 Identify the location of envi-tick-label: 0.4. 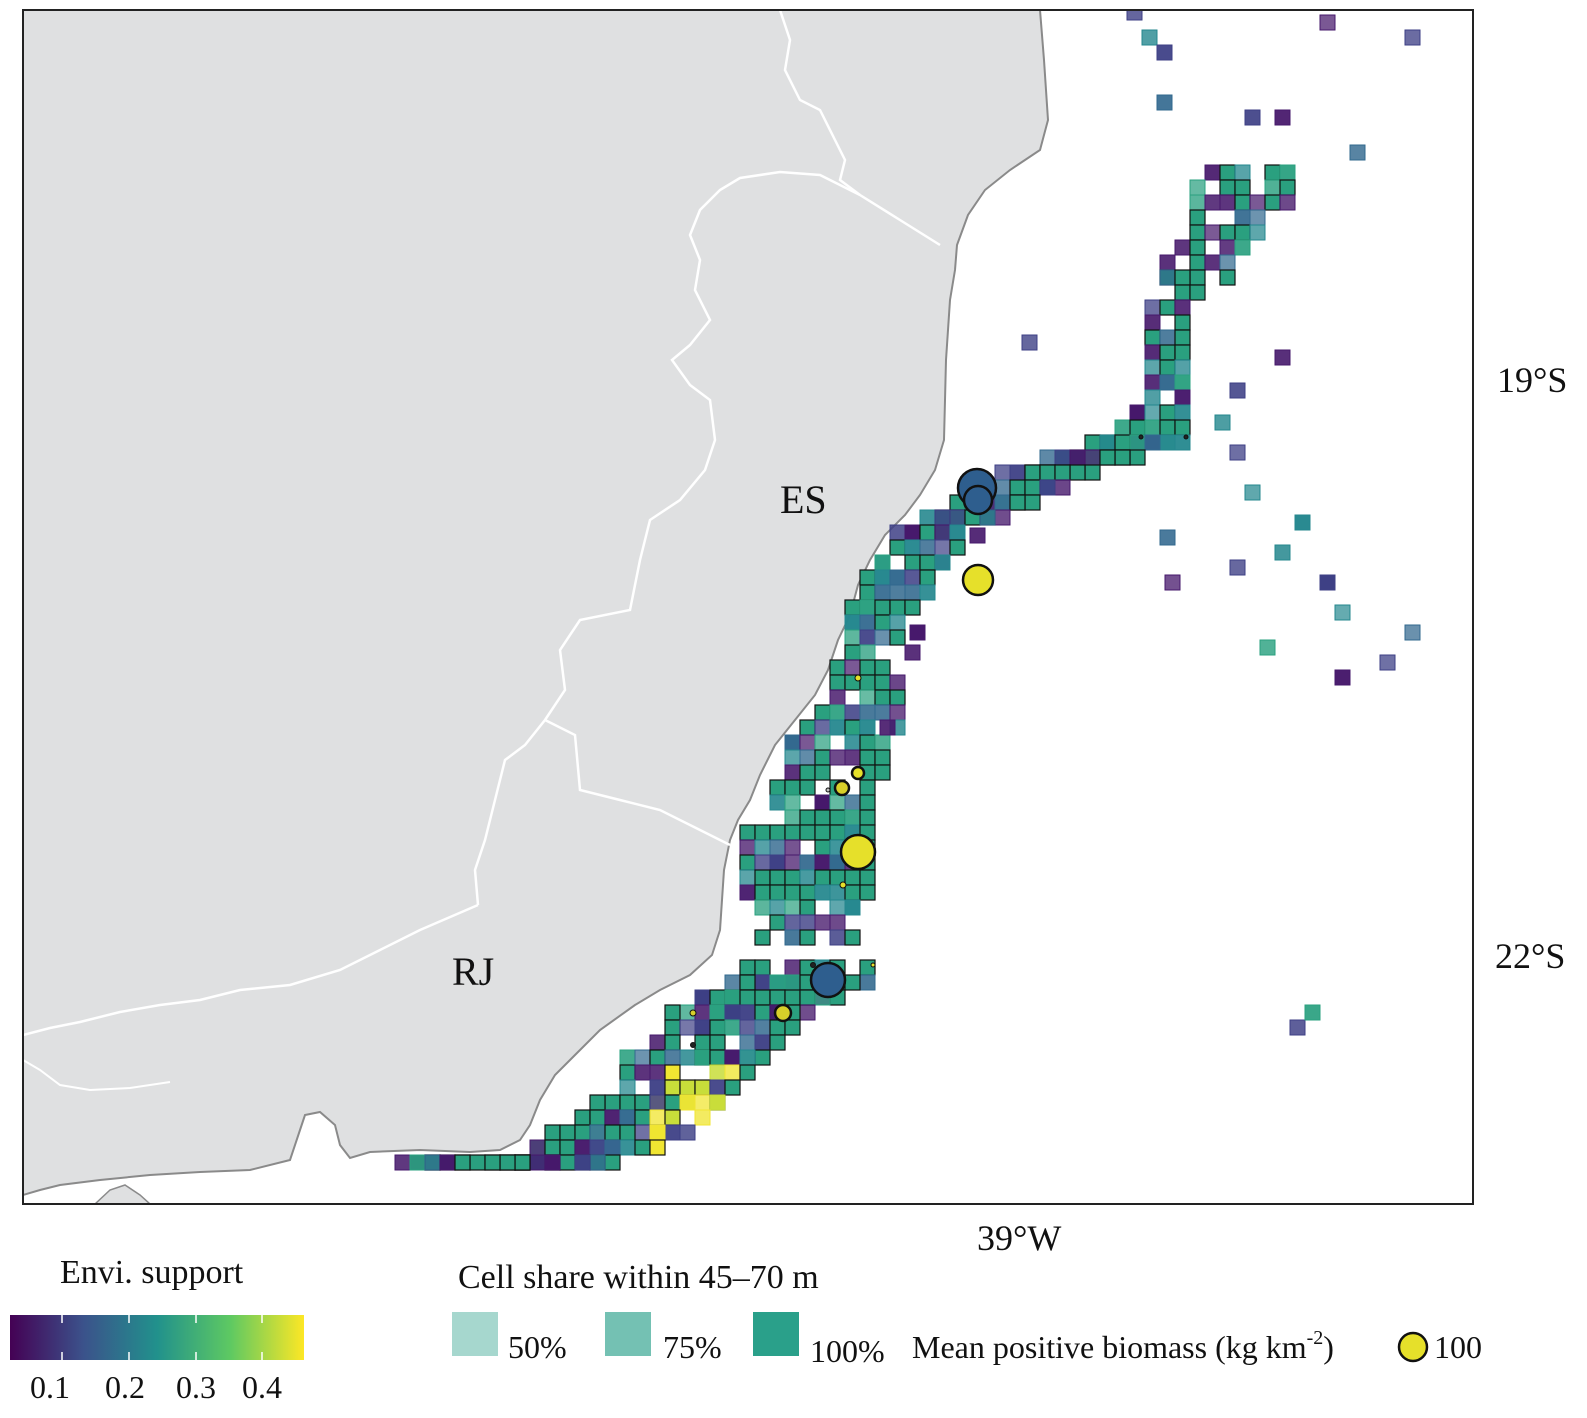
(262, 1387).